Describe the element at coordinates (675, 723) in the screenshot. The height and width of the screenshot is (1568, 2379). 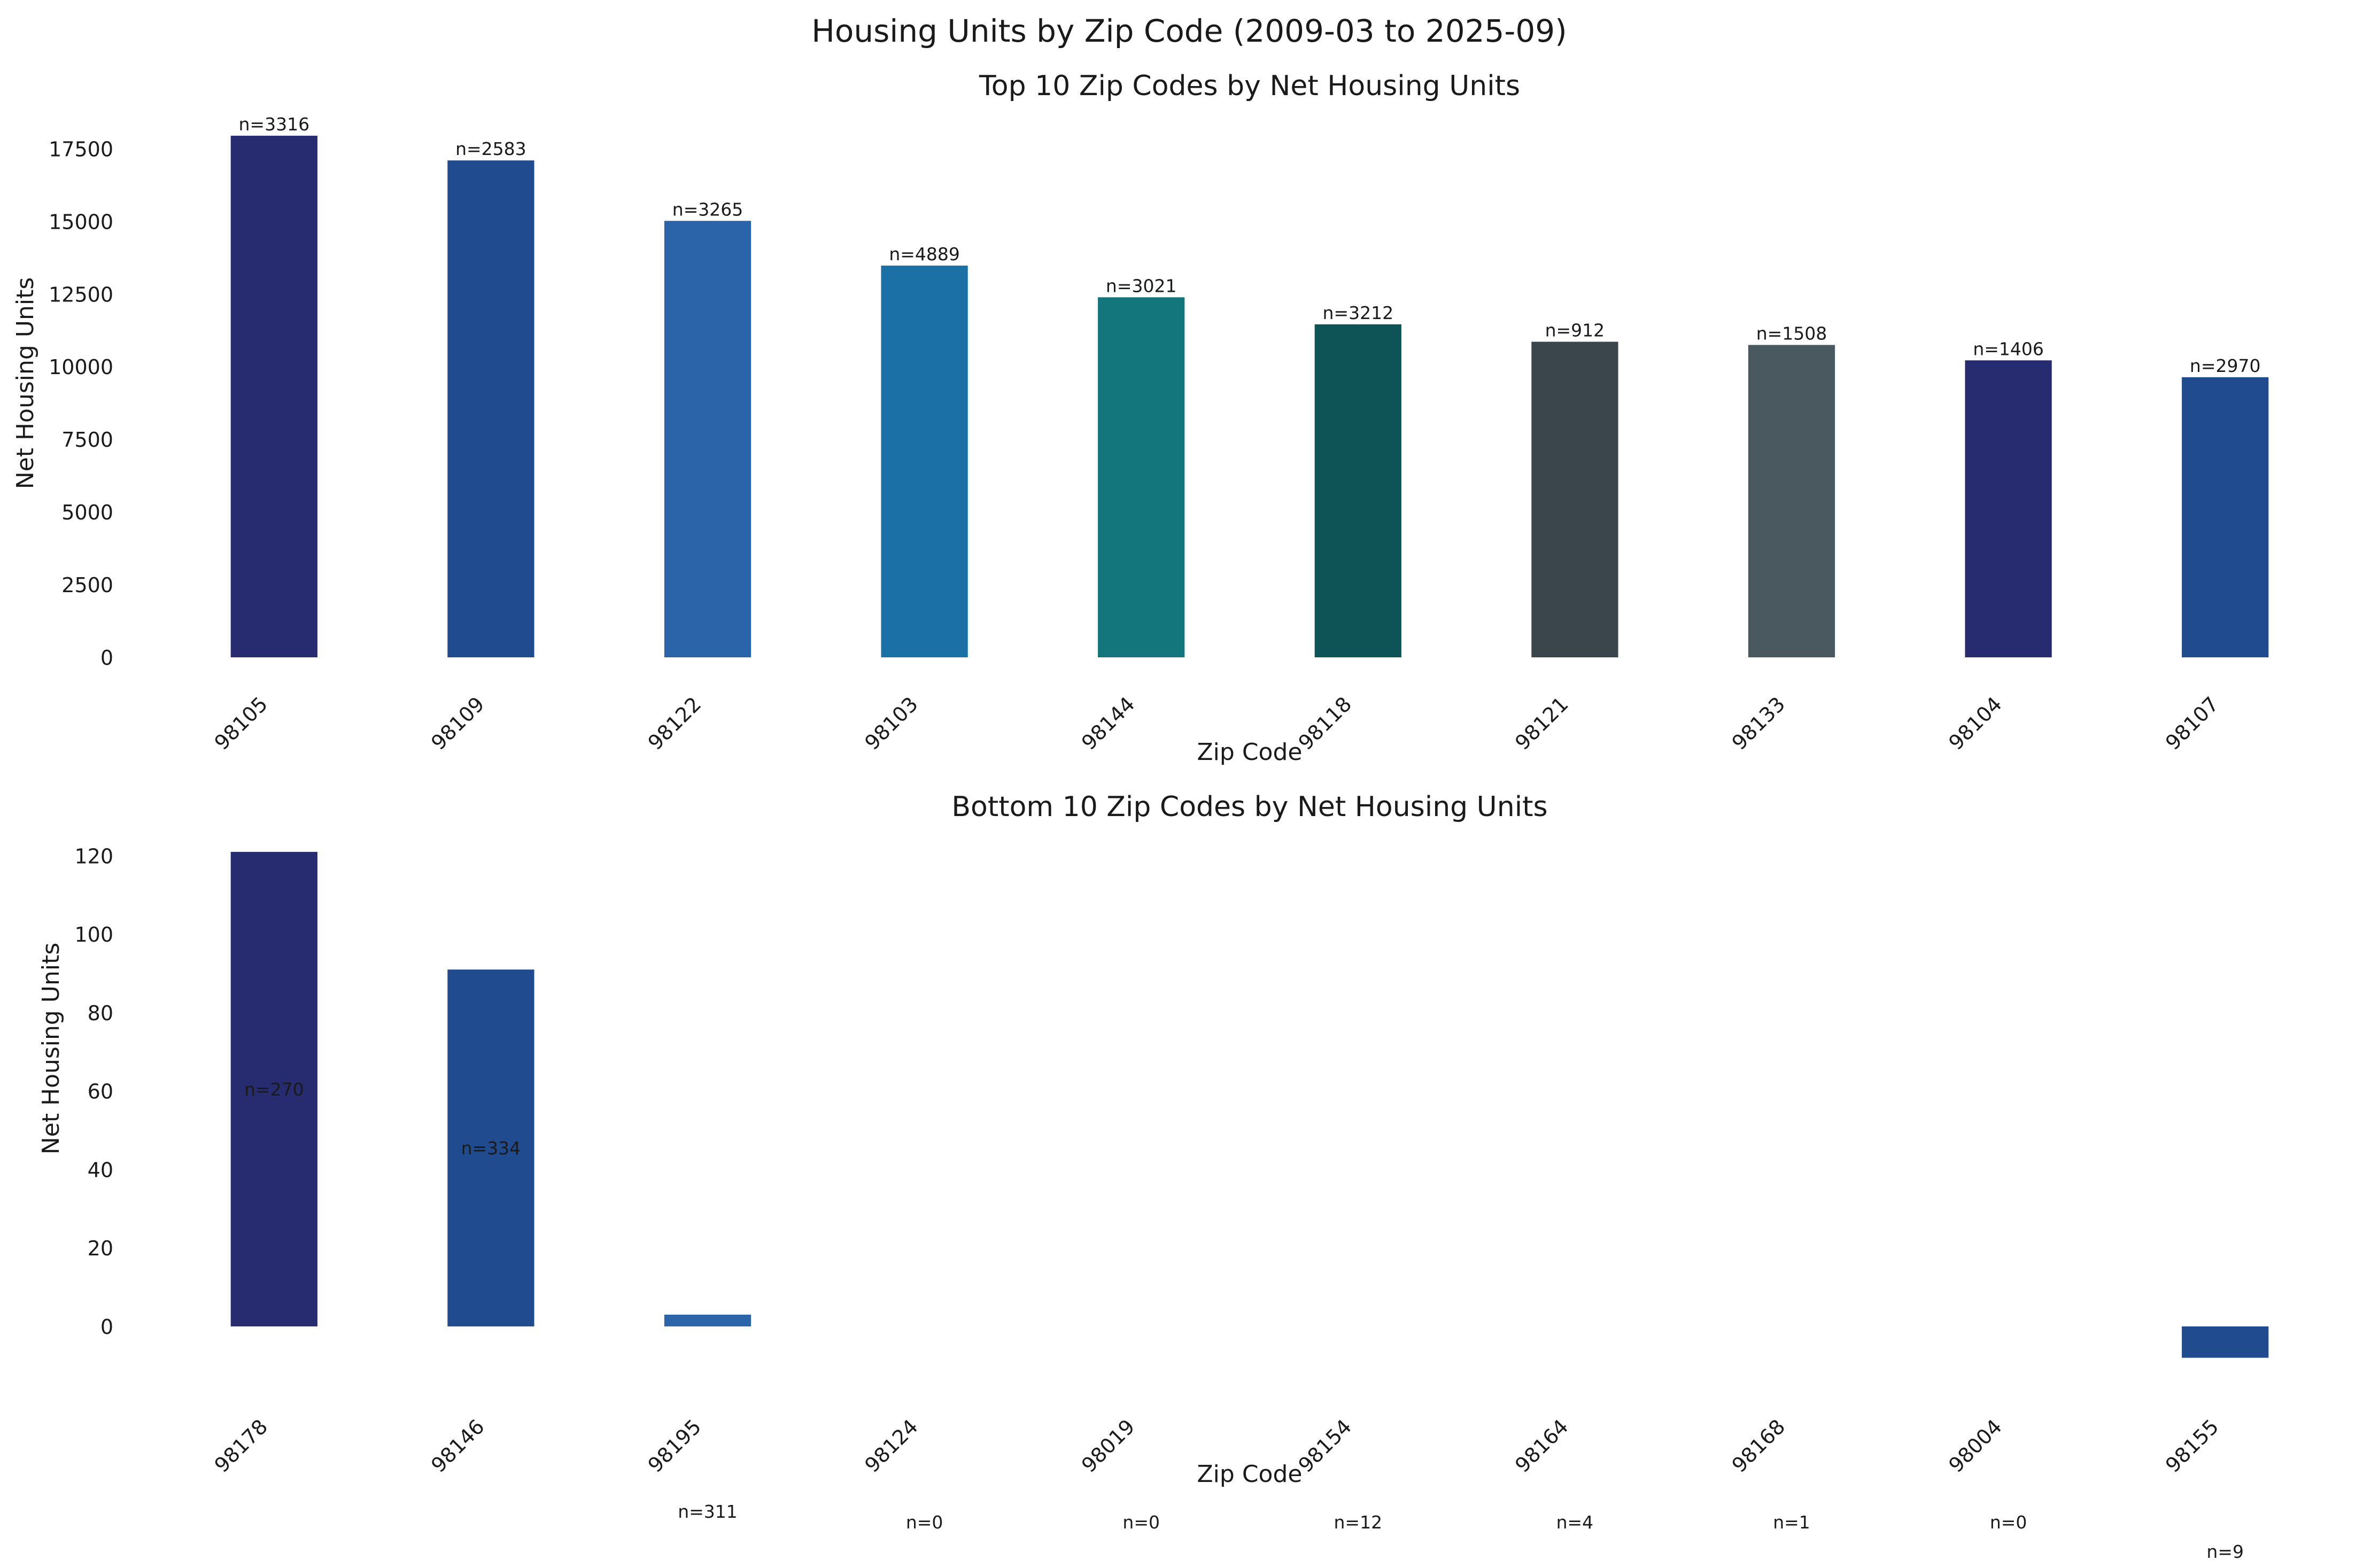
I see `top-xtick-label: 98122` at that location.